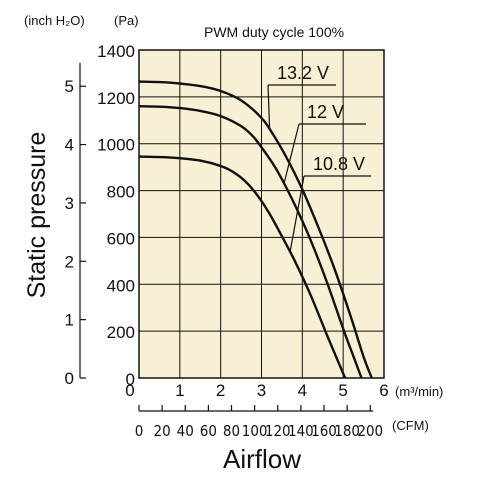  I want to click on cfm-tick-label: 0, so click(139, 431).